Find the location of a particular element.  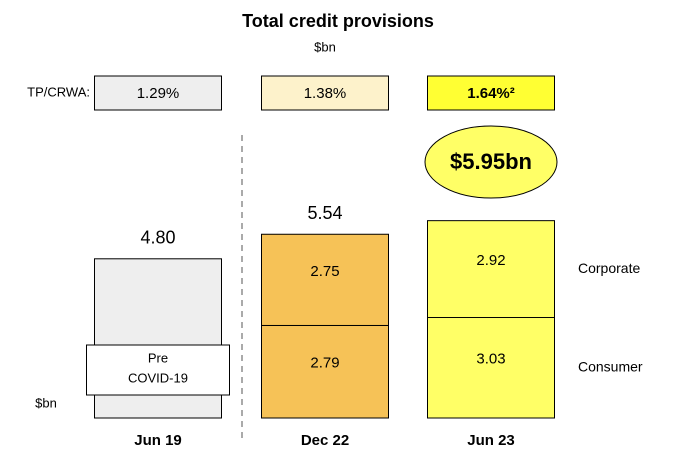

segment-label: 2.75 is located at coordinates (324, 271).